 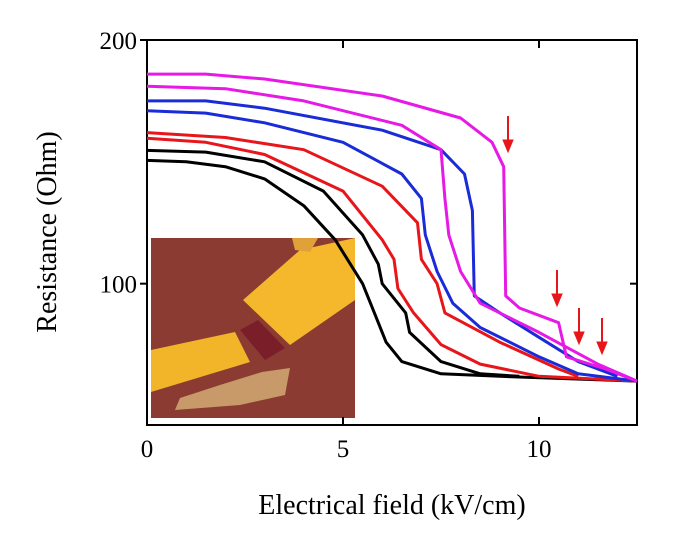 I want to click on annotation-arrows, so click(x=555, y=236).